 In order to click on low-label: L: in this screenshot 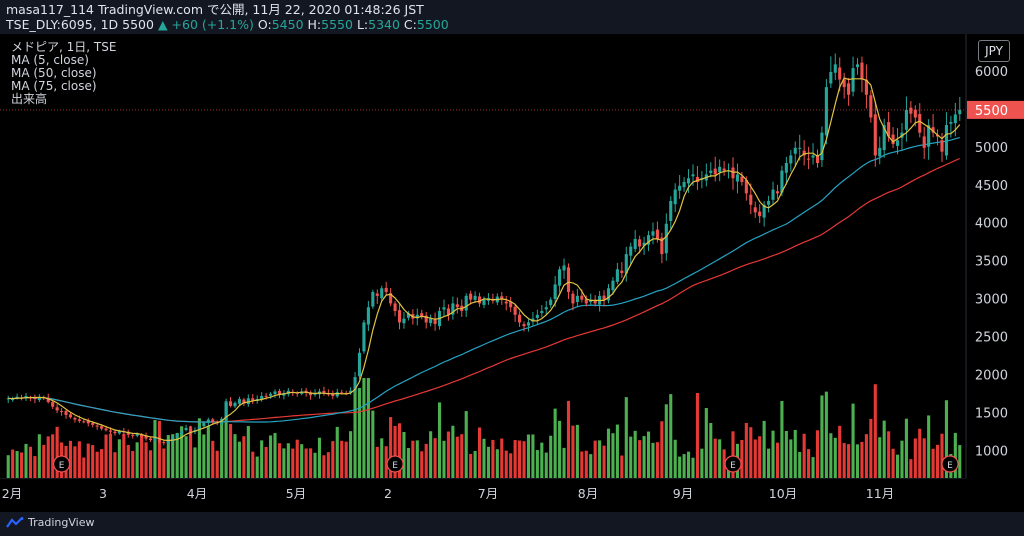, I will do `click(362, 24)`.